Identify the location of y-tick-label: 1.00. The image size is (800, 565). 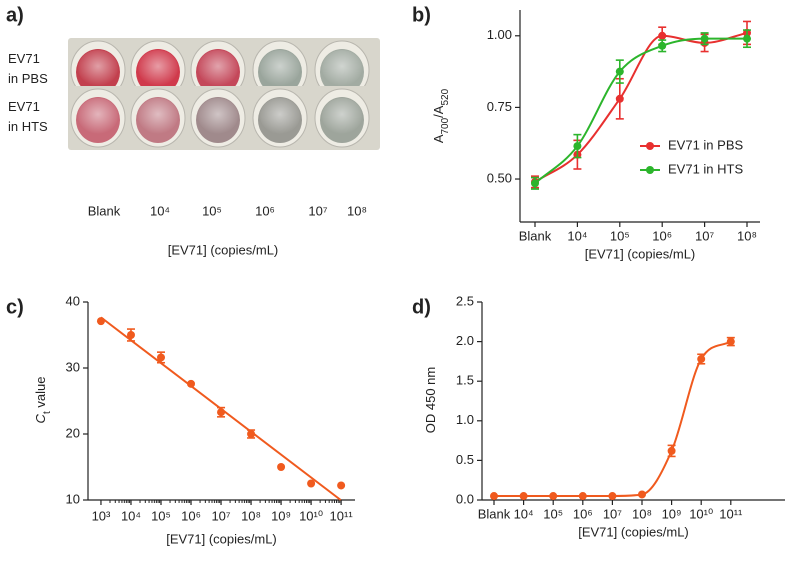
(499, 34).